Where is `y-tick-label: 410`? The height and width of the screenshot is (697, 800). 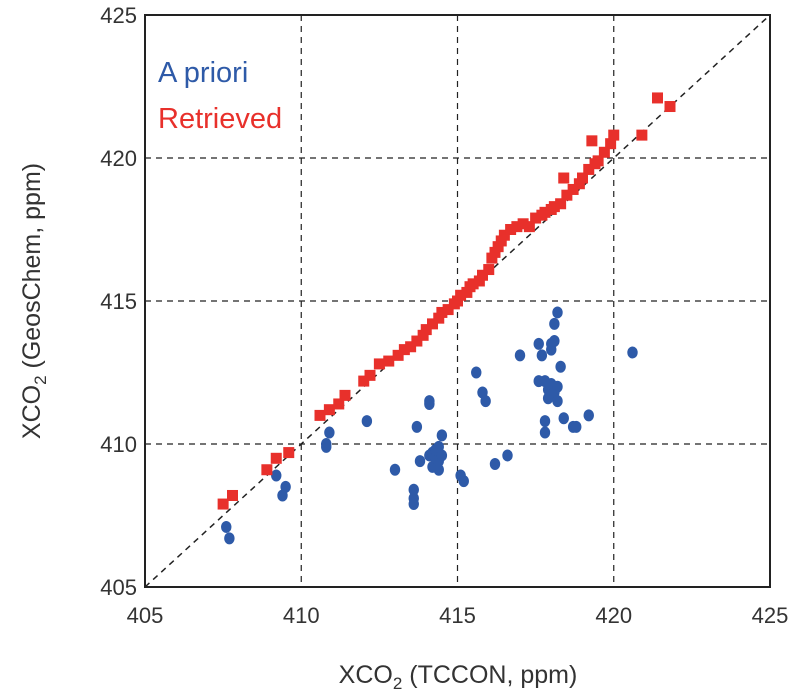
y-tick-label: 410 is located at coordinates (118, 444).